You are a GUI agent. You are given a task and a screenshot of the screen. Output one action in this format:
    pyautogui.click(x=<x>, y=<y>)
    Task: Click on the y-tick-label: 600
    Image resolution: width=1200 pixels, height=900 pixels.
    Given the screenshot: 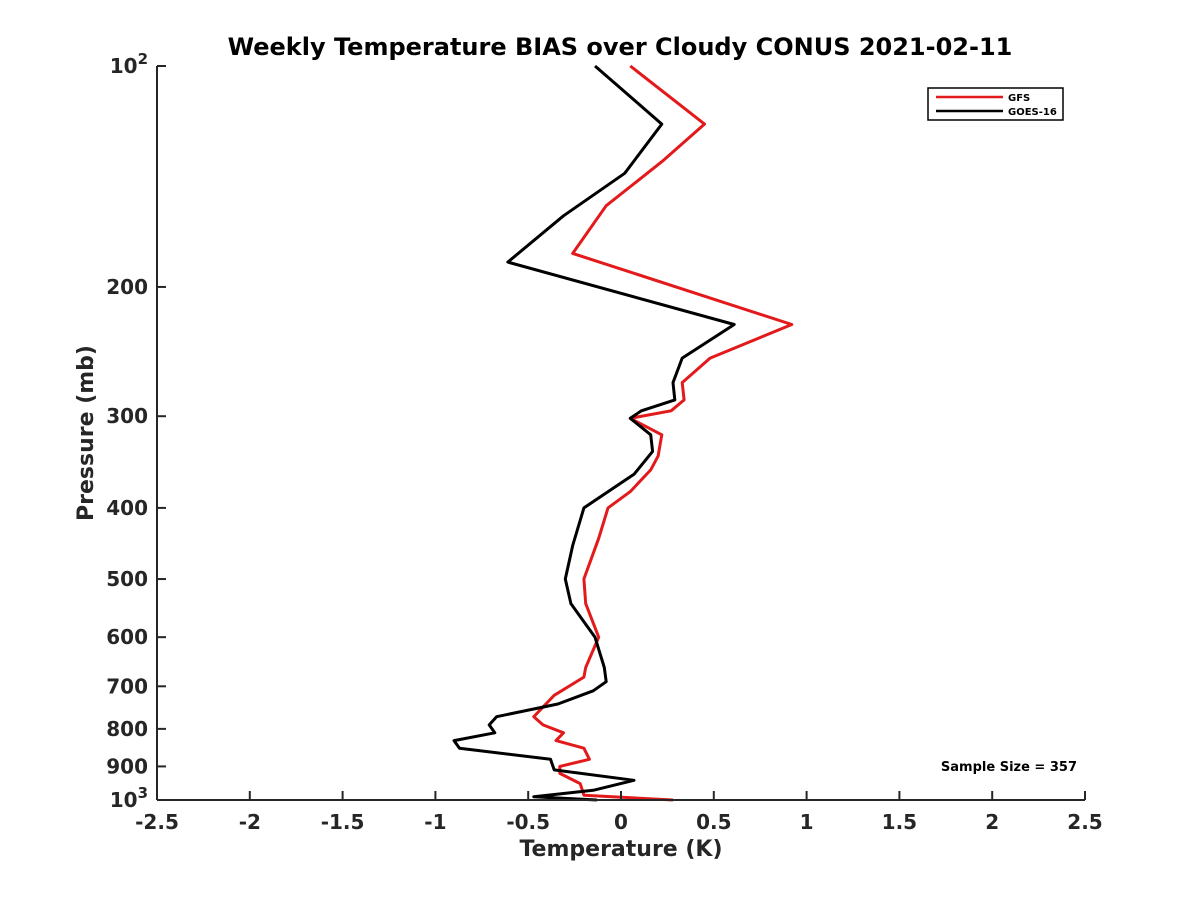 What is the action you would take?
    pyautogui.click(x=127, y=637)
    